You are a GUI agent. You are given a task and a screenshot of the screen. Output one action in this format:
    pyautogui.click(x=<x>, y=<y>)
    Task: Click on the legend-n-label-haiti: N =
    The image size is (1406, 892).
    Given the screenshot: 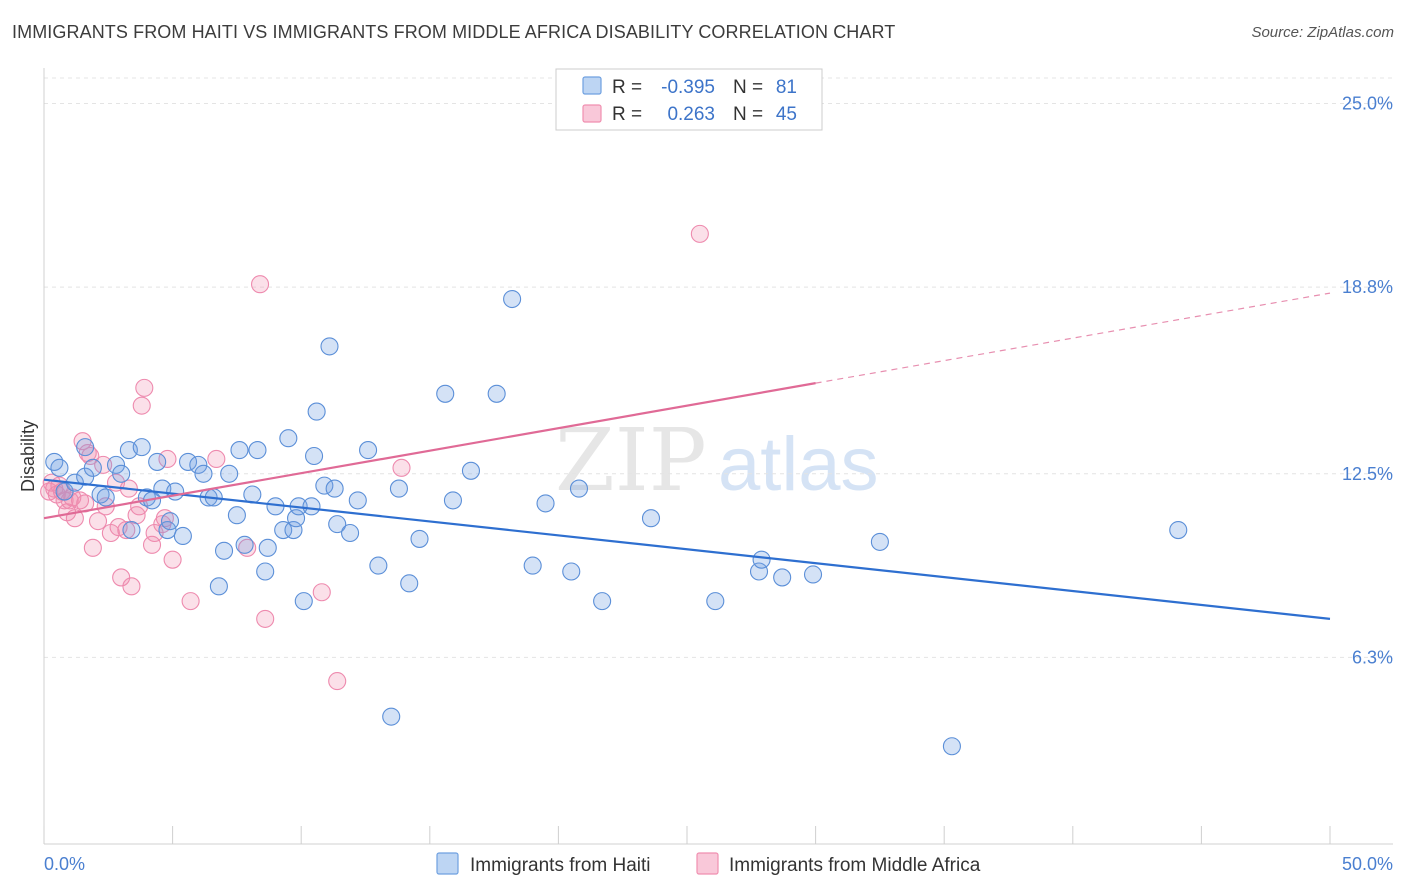 What is the action you would take?
    pyautogui.click(x=748, y=87)
    